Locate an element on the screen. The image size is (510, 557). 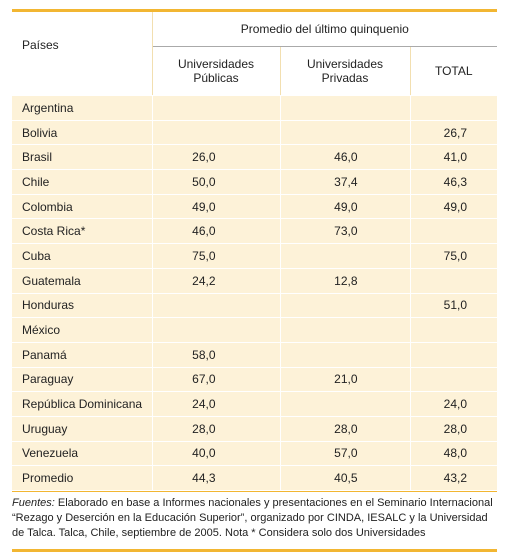
row-label: Uruguay is located at coordinates (82, 429).